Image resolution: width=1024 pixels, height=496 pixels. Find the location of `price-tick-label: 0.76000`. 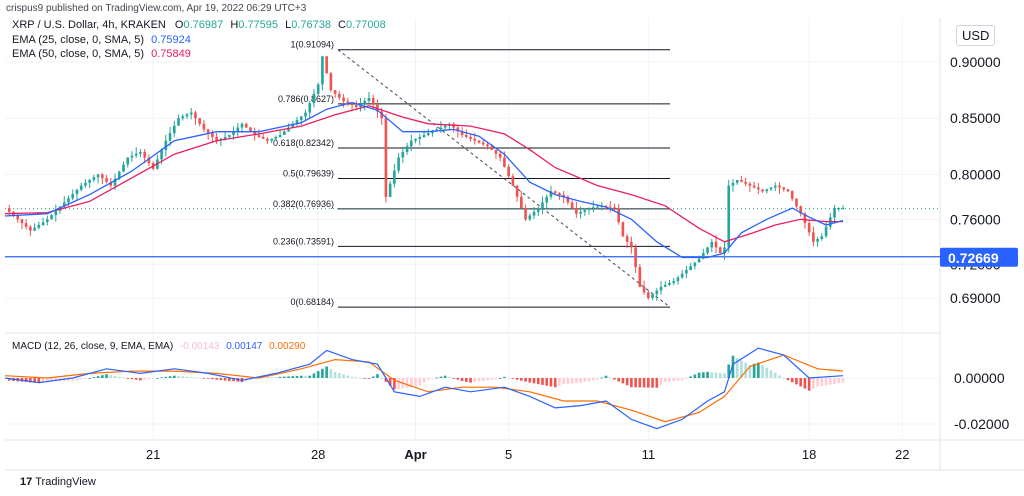

price-tick-label: 0.76000 is located at coordinates (975, 219).